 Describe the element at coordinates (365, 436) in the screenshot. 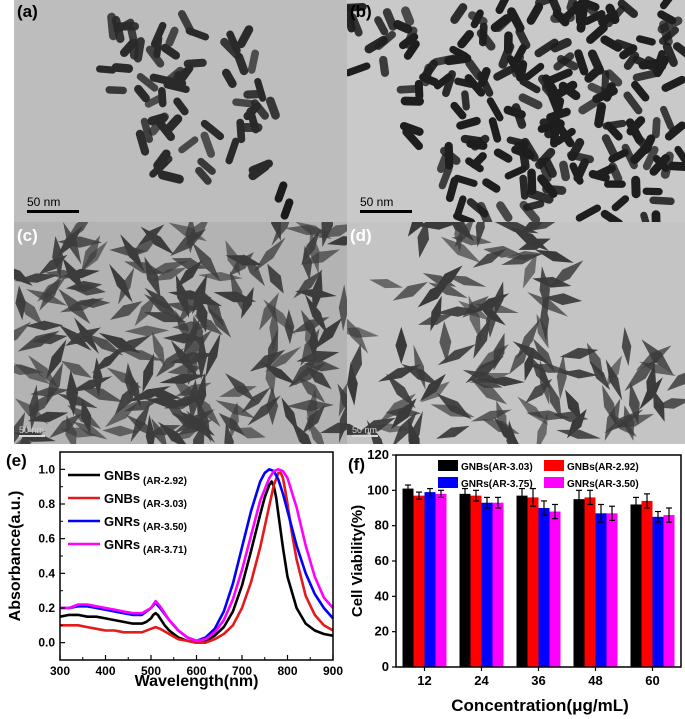

I see `scale-bar-d` at that location.